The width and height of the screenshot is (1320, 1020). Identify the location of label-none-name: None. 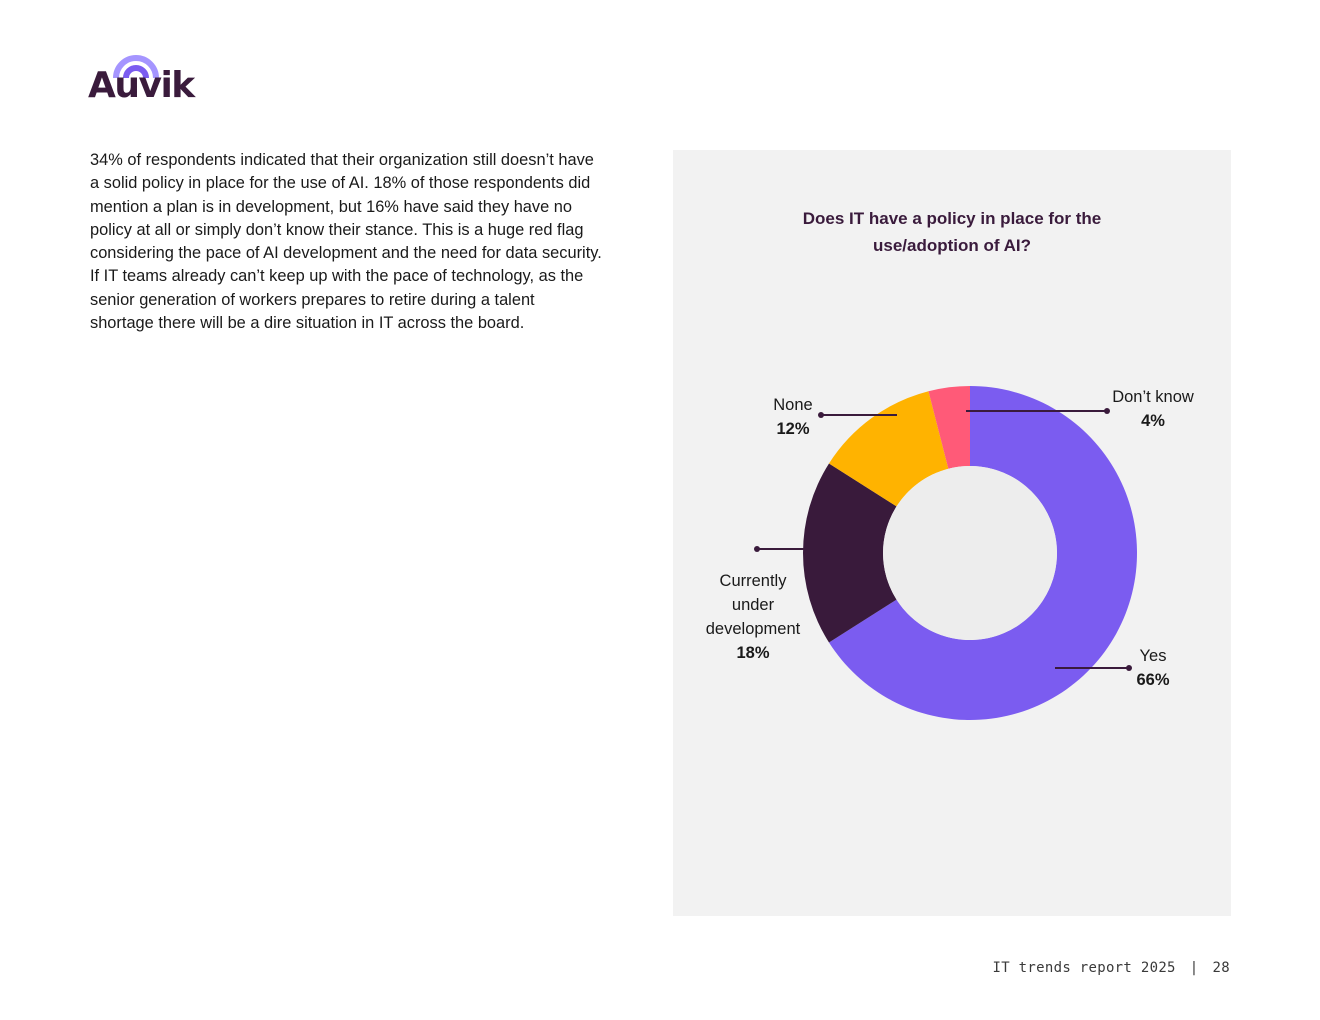
(793, 405).